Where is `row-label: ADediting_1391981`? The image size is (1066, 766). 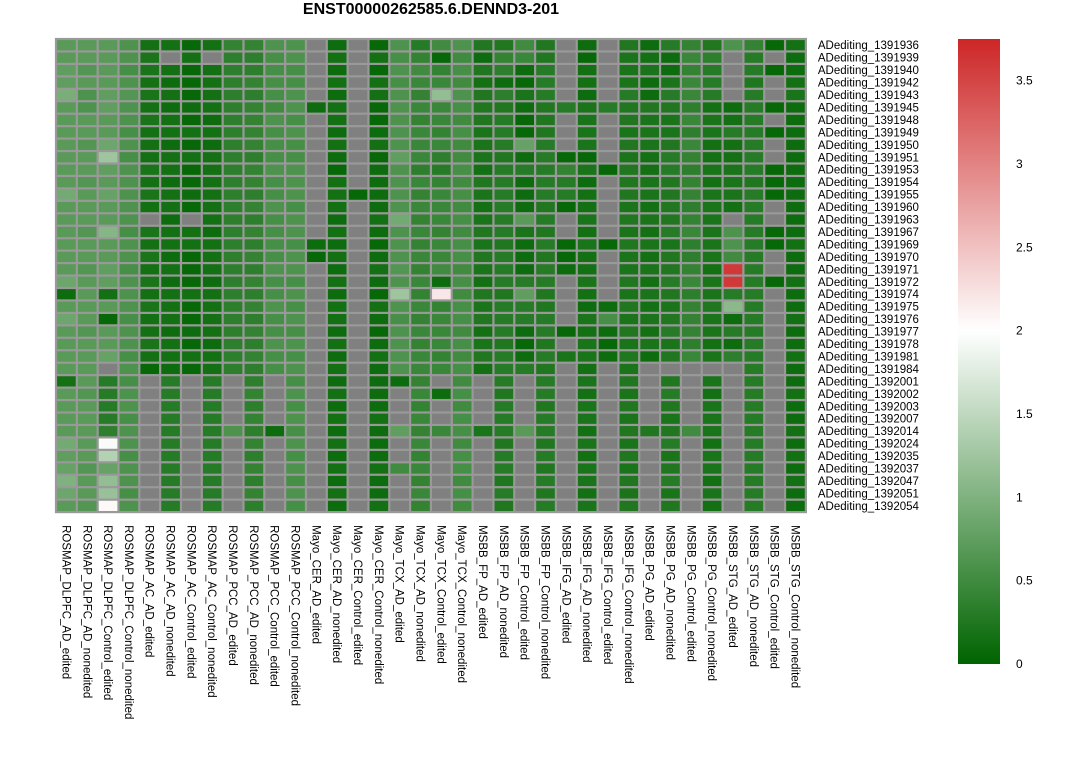
row-label: ADediting_1391981 is located at coordinates (868, 357).